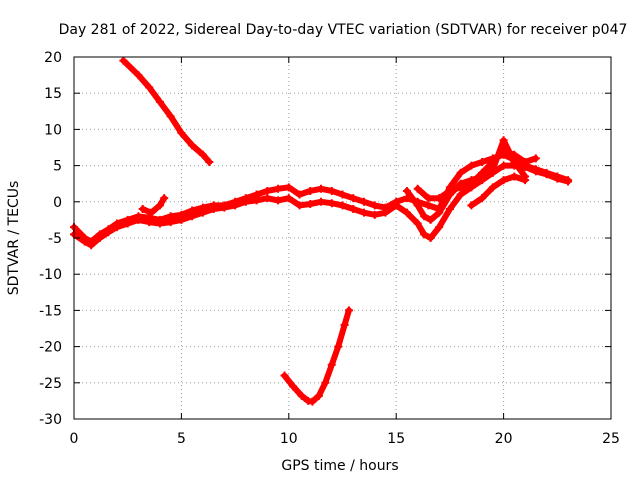 The height and width of the screenshot is (480, 640). What do you see at coordinates (498, 191) in the screenshot?
I see `series-points-main-band-e` at bounding box center [498, 191].